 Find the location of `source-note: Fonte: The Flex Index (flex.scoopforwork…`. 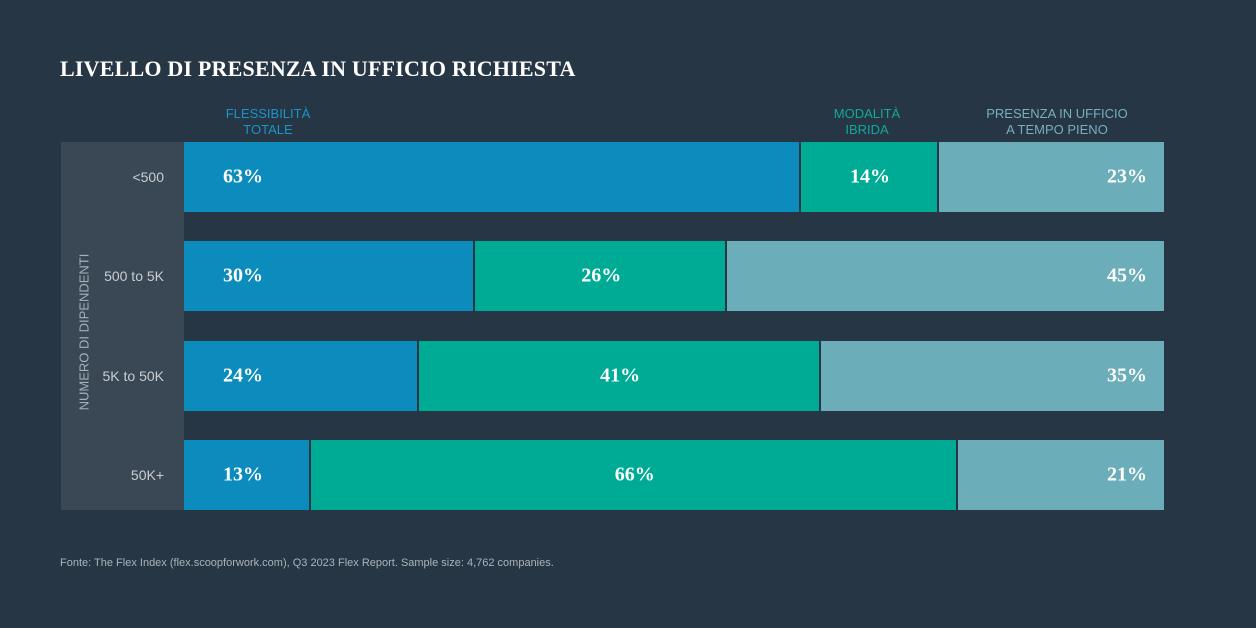

source-note: Fonte: The Flex Index (flex.scoopforwork… is located at coordinates (307, 563).